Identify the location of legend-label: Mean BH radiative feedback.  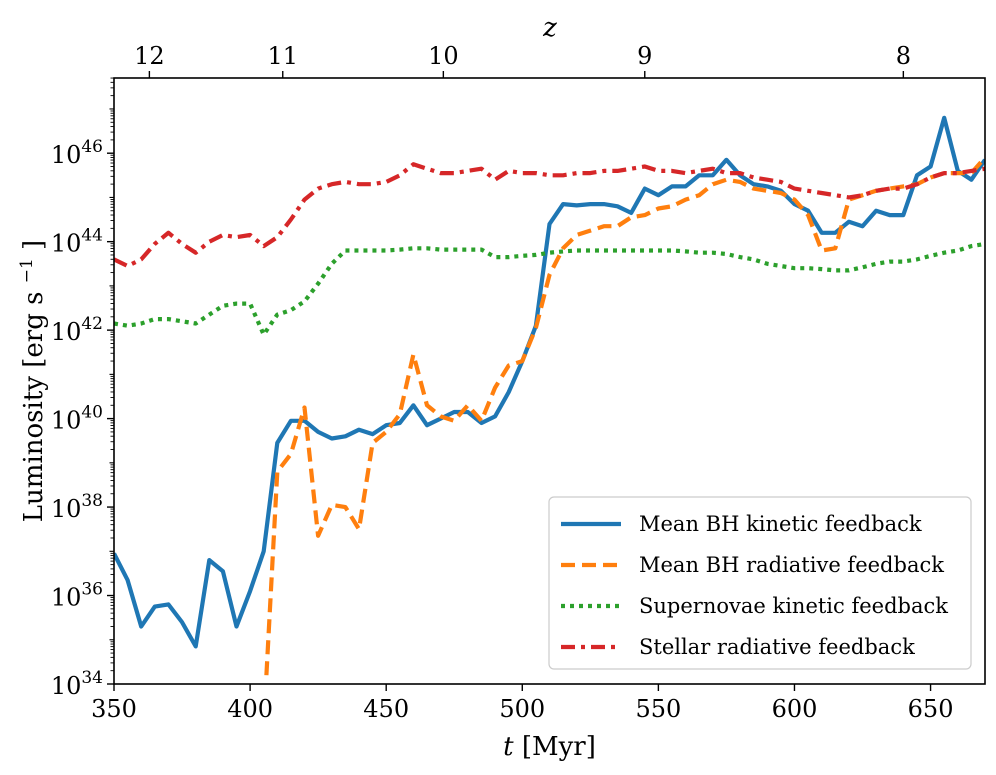
(791, 565).